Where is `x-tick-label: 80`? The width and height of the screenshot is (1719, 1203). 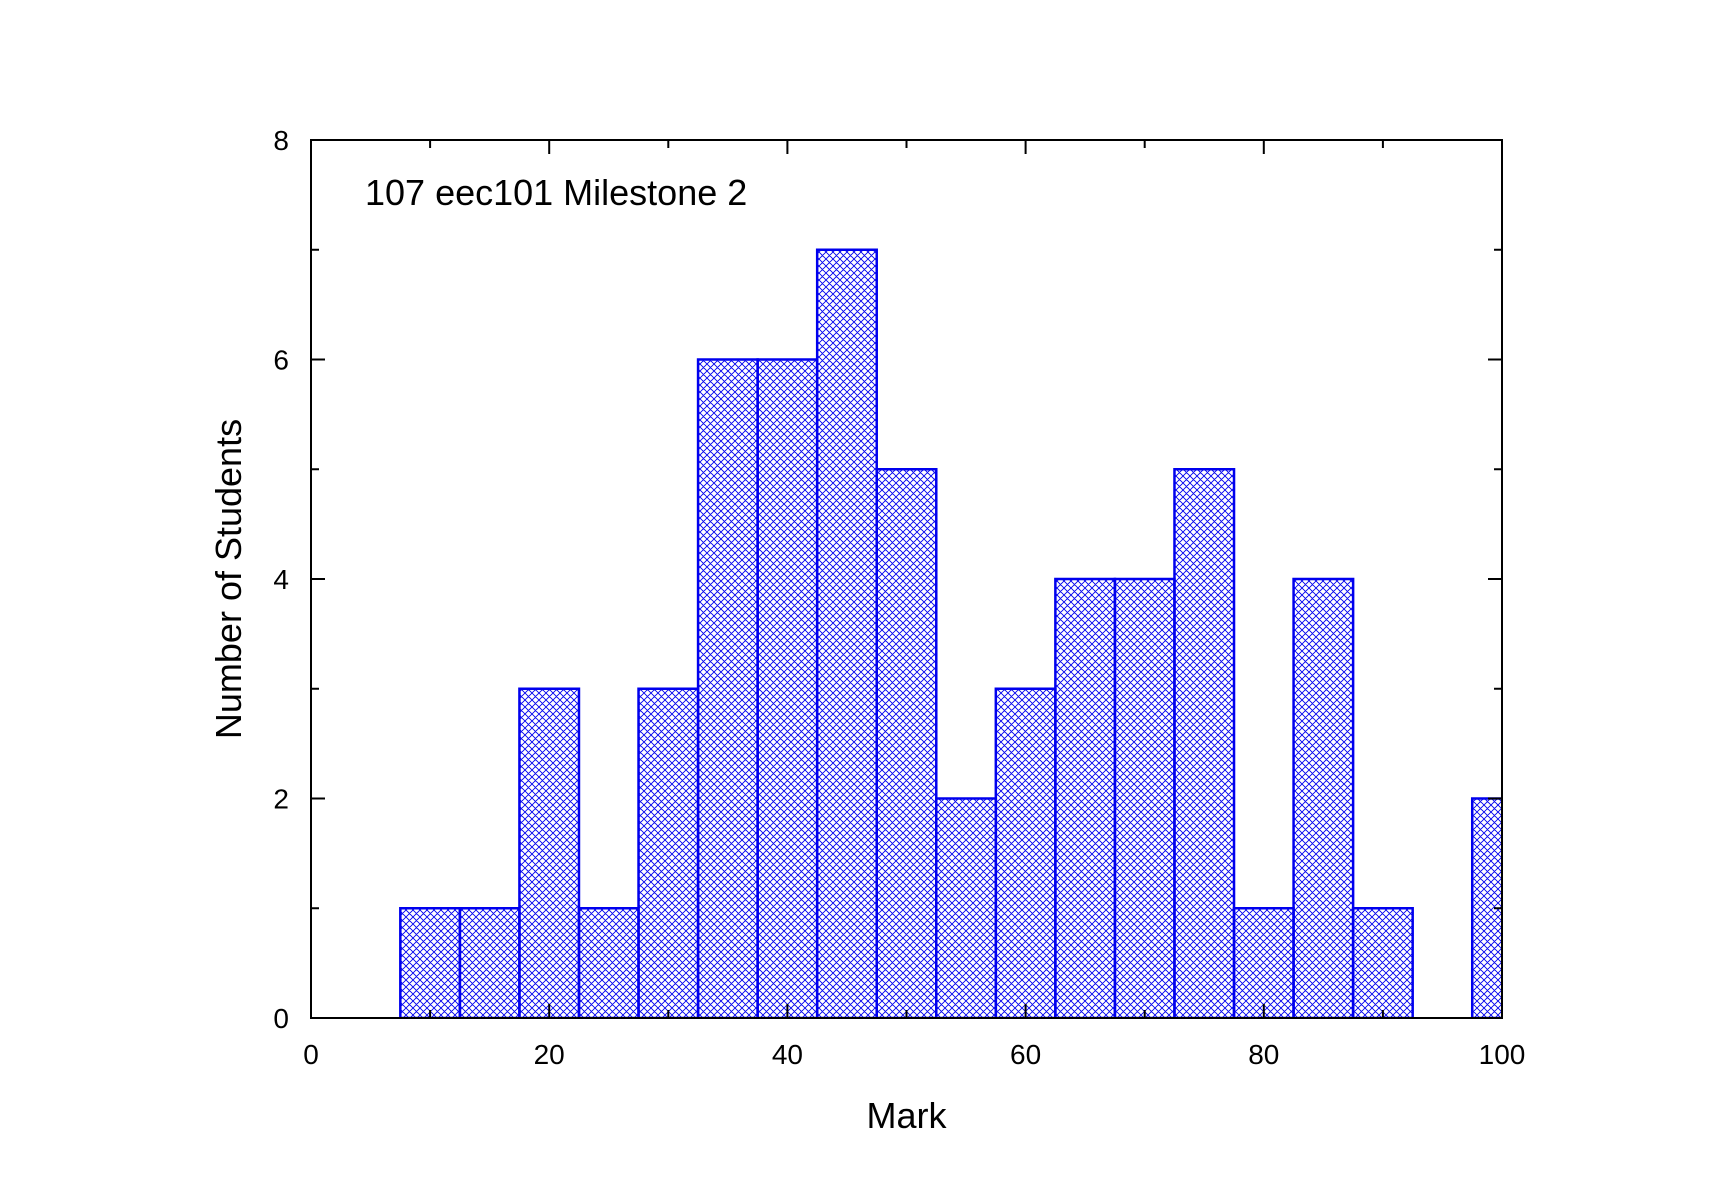 x-tick-label: 80 is located at coordinates (1263, 1054).